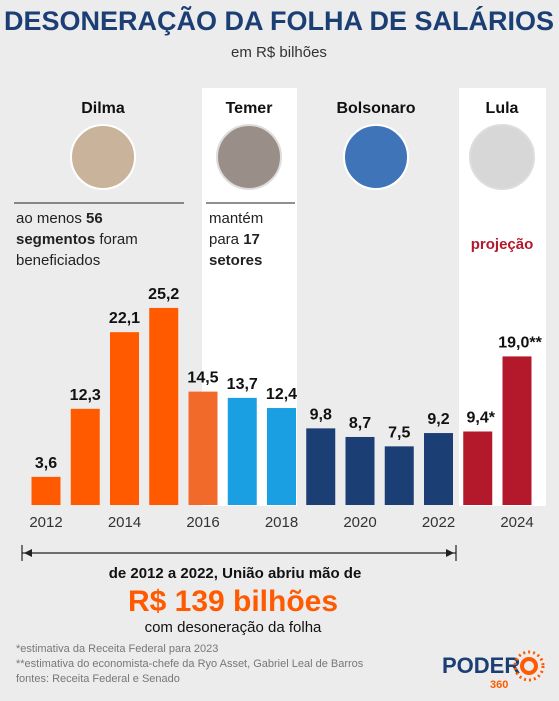  Describe the element at coordinates (520, 342) in the screenshot. I see `value-label: 19,0**` at that location.